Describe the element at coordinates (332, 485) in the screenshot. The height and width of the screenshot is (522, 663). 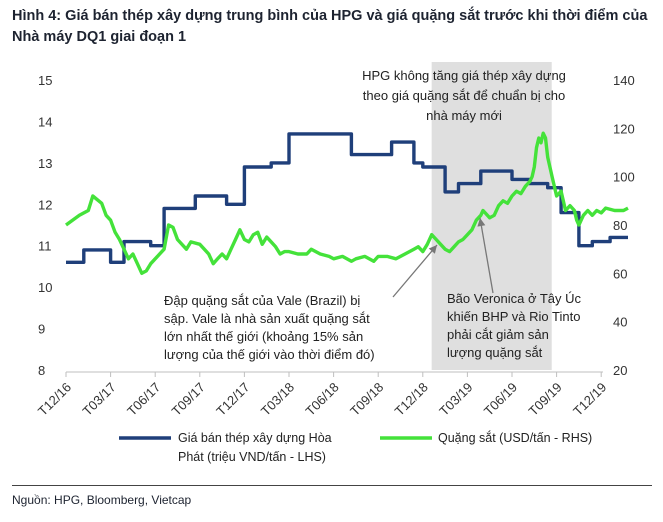
I see `footer-divider` at that location.